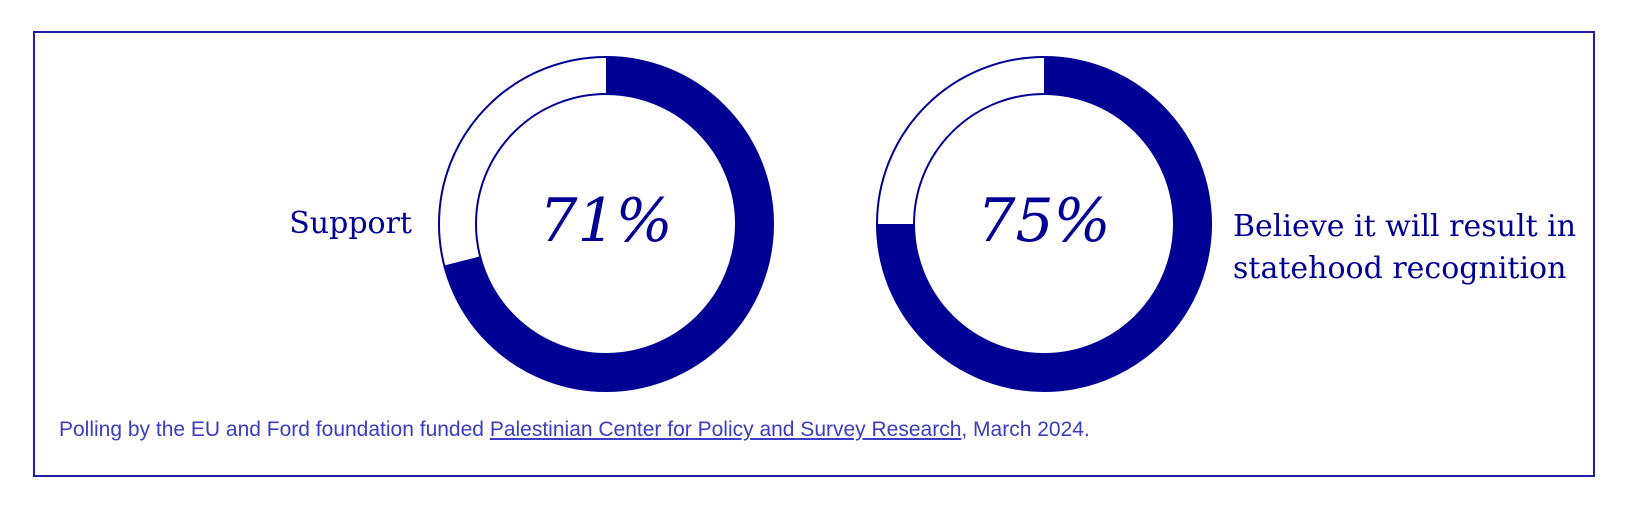  What do you see at coordinates (1025, 429) in the screenshot?
I see `caption-suffix: , March 2024.` at bounding box center [1025, 429].